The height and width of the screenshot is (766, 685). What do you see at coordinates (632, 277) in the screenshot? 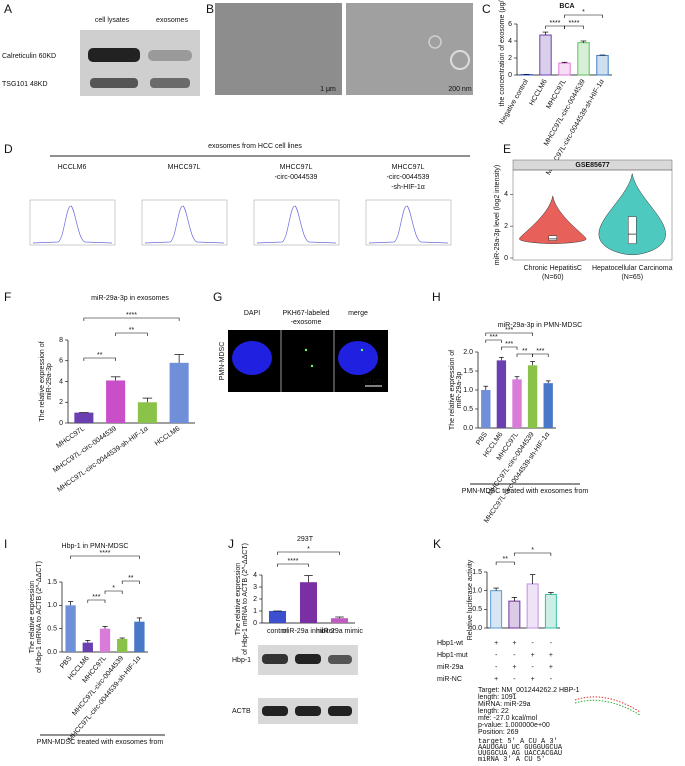
I see `x-tick-note: (N=65)` at bounding box center [632, 277].